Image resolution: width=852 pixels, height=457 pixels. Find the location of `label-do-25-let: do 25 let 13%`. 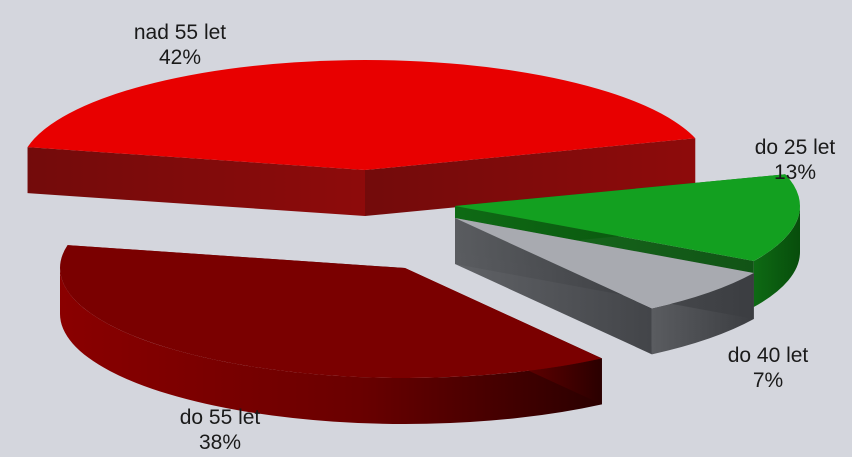

label-do-25-let: do 25 let 13% is located at coordinates (788, 160).